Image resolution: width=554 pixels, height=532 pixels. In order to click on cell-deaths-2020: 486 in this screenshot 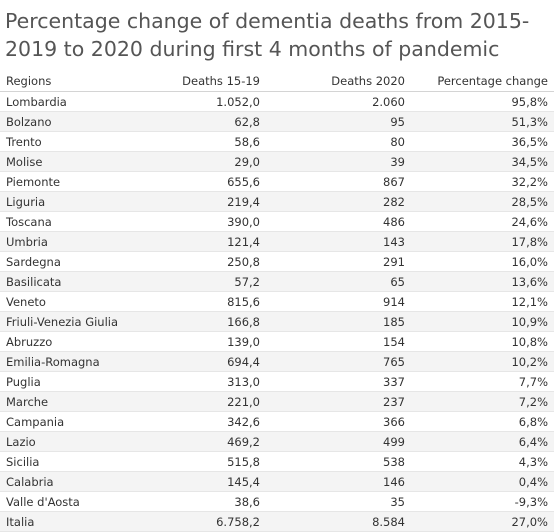, I will do `click(394, 222)`.